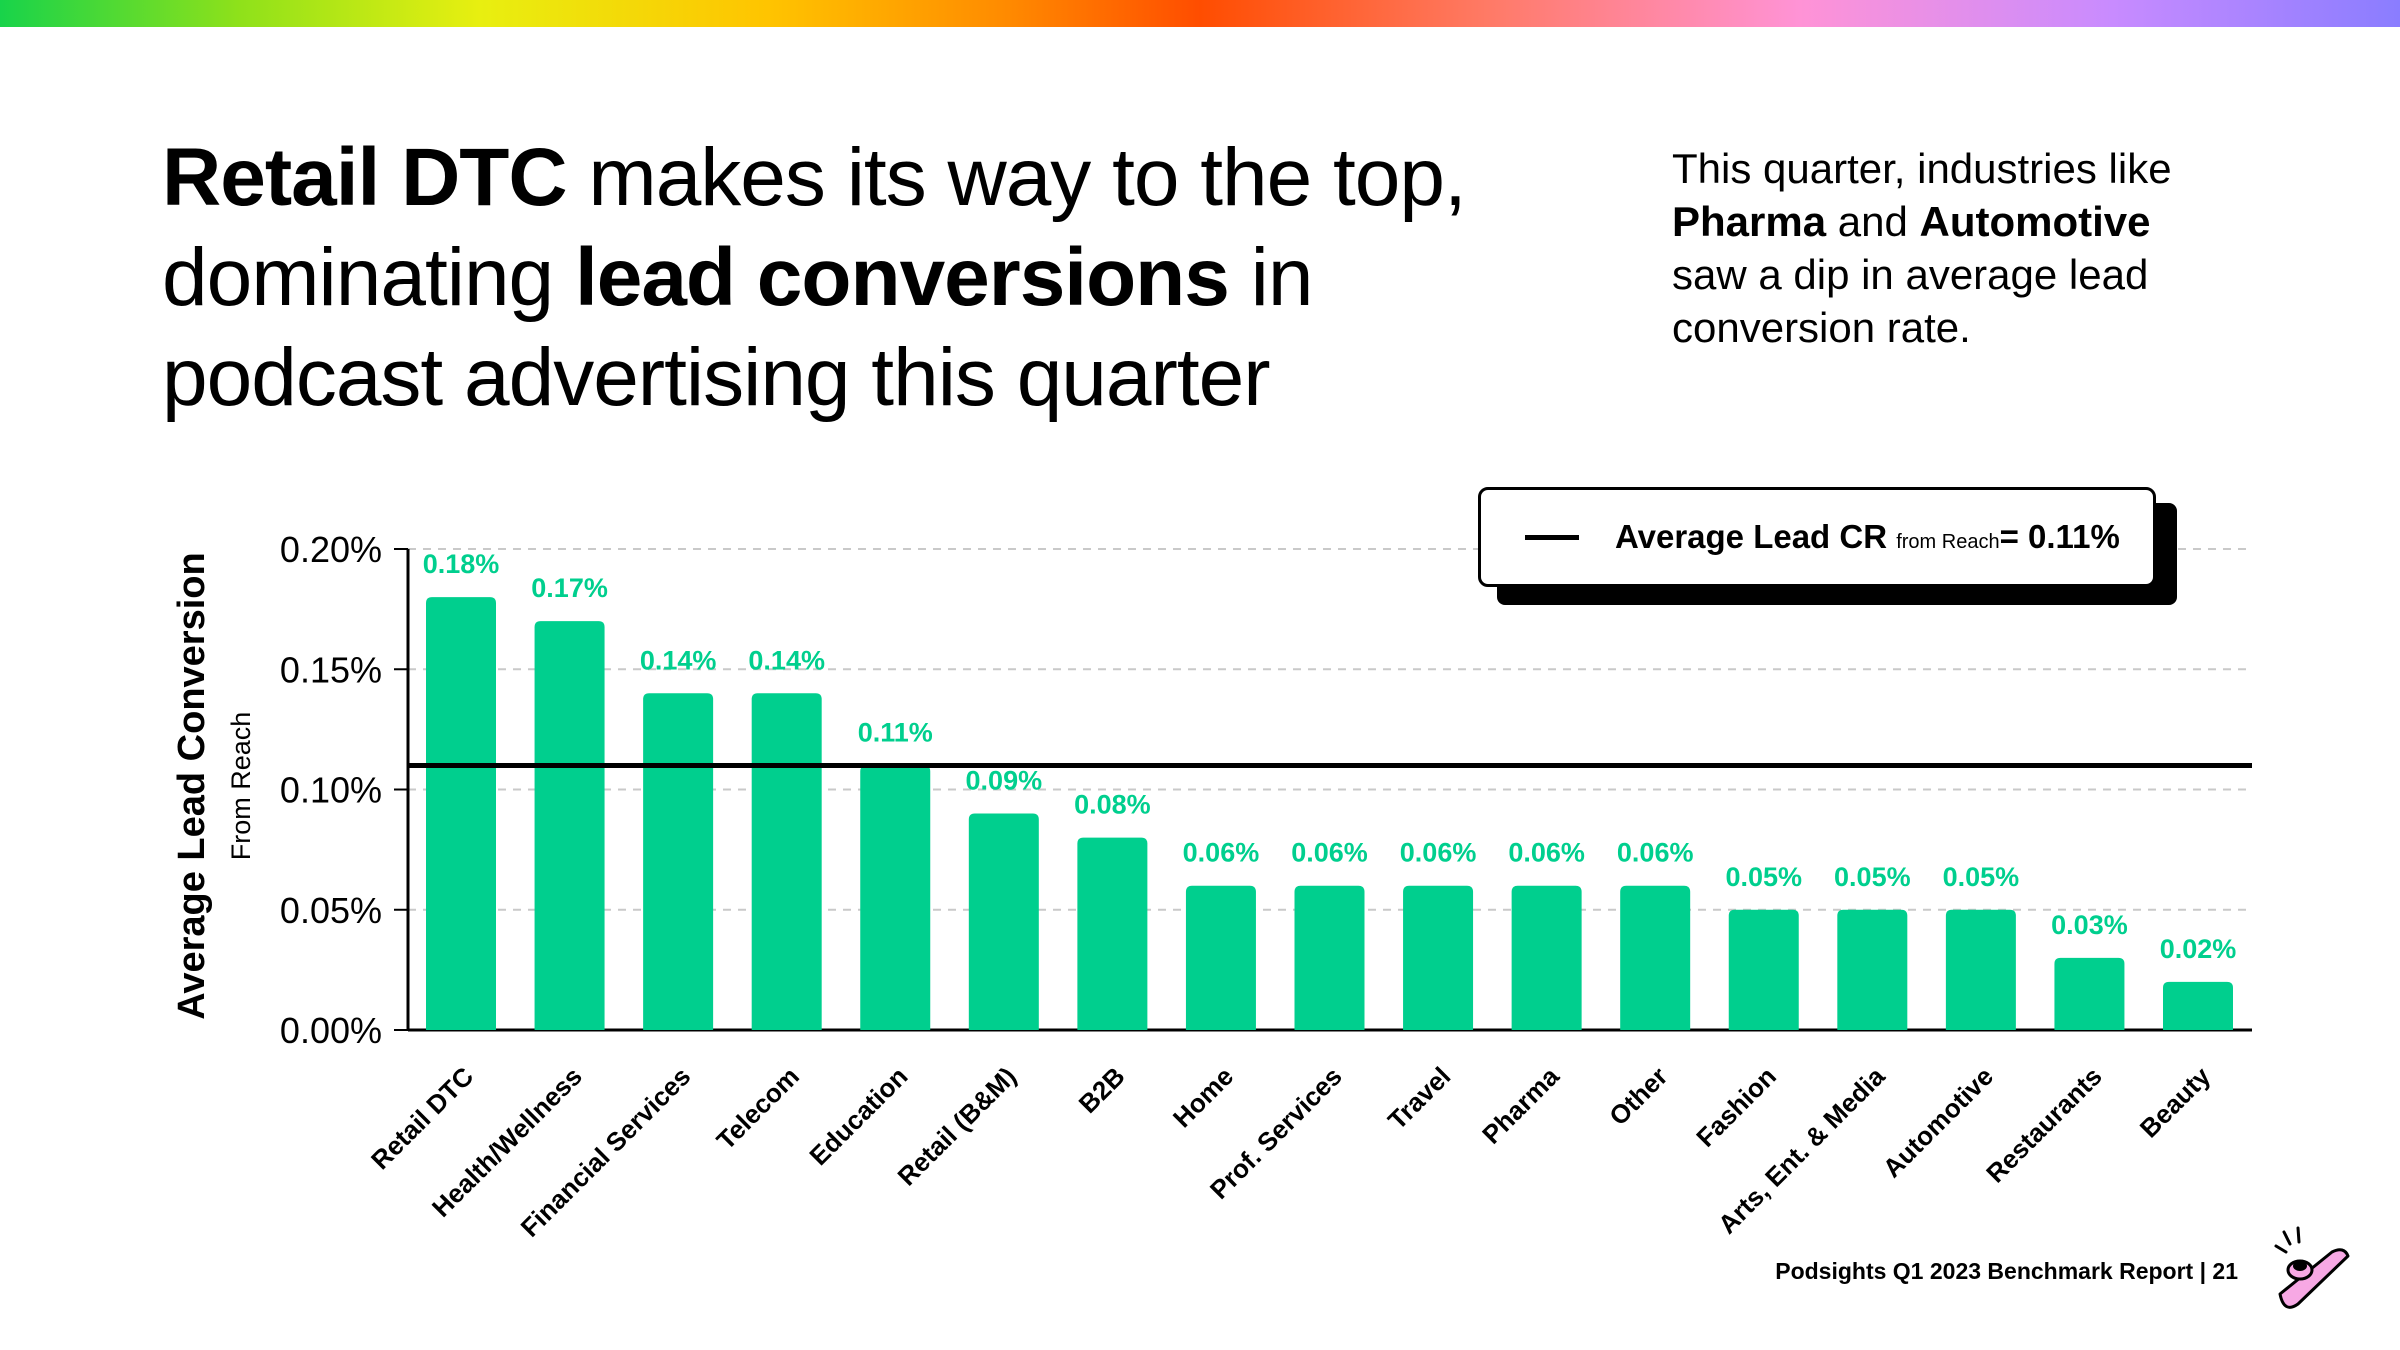 This screenshot has width=2400, height=1350. What do you see at coordinates (331, 1030) in the screenshot?
I see `y-tick-label: 0.00%` at bounding box center [331, 1030].